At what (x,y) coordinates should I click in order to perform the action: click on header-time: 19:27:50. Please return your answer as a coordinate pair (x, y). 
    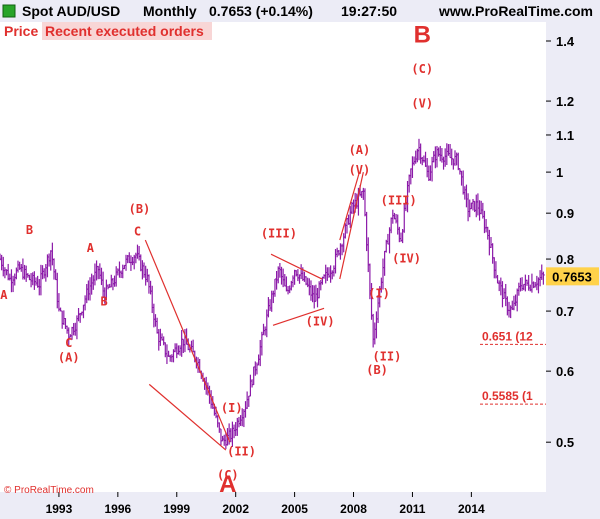
    Looking at the image, I should click on (369, 11).